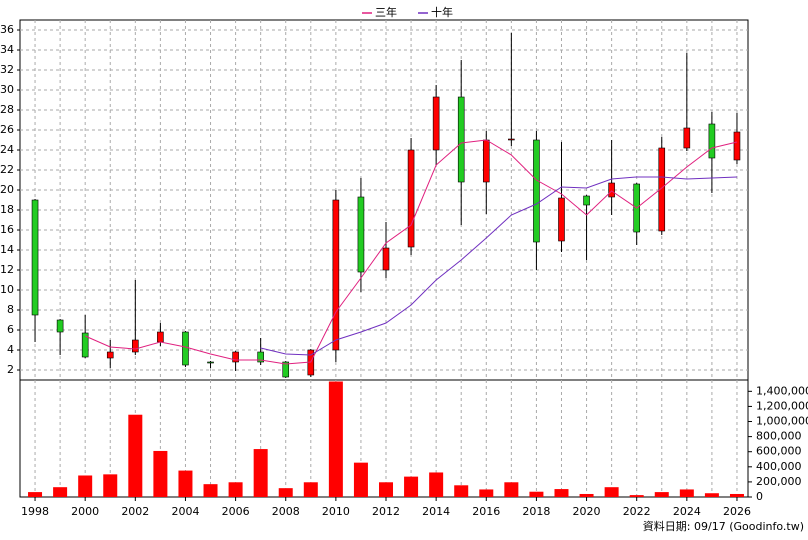 Image resolution: width=808 pixels, height=540 pixels. Describe the element at coordinates (536, 511) in the screenshot. I see `x-tick-label: 2018` at that location.